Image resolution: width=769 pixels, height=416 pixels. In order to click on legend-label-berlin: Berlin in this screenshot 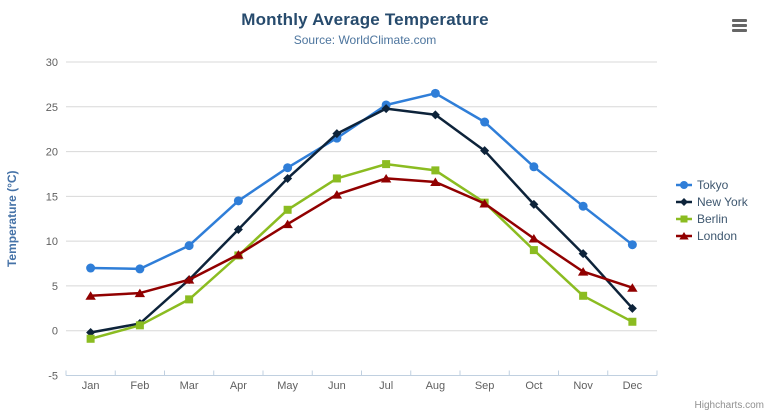, I will do `click(712, 218)`.